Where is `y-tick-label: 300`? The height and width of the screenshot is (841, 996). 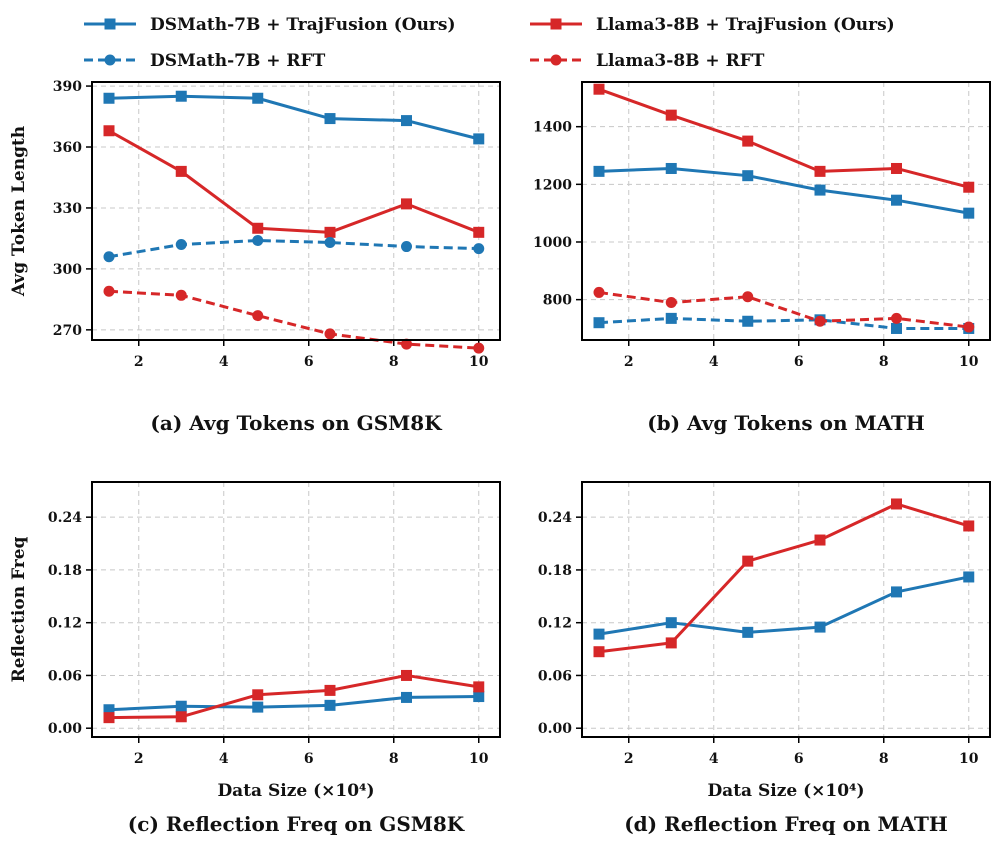
y-tick-label: 300 is located at coordinates (67, 270).